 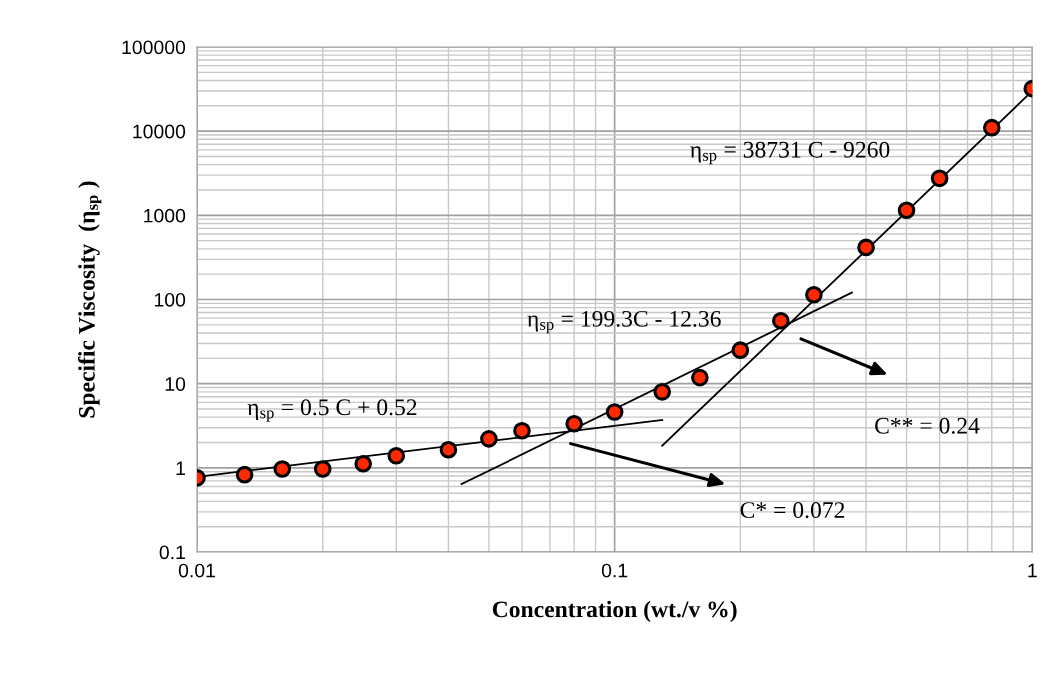 I want to click on y-axis-title: Specific Viscosity (η$_{sp}$ ), so click(x=89, y=299).